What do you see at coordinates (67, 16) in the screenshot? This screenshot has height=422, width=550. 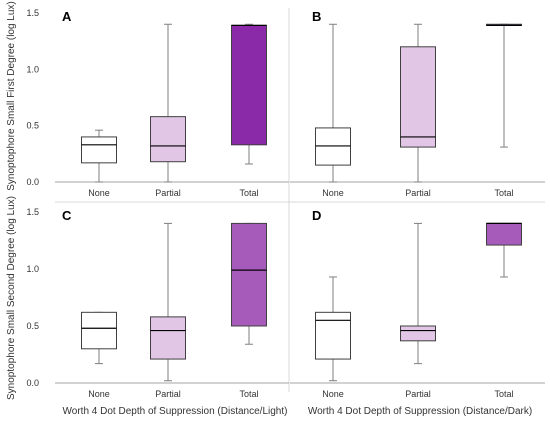 I see `panel-letter-A: A` at bounding box center [67, 16].